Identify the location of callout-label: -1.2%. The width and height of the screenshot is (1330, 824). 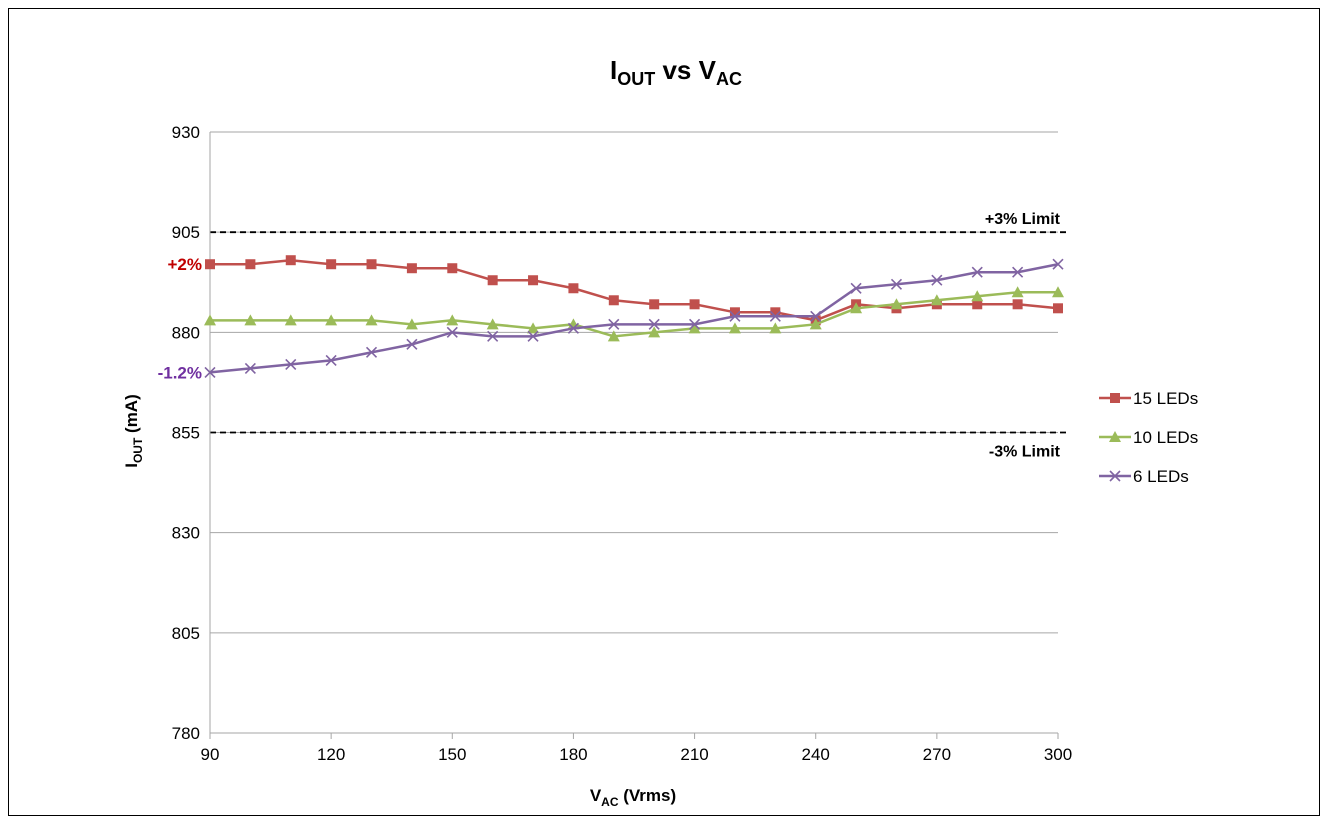
(180, 372).